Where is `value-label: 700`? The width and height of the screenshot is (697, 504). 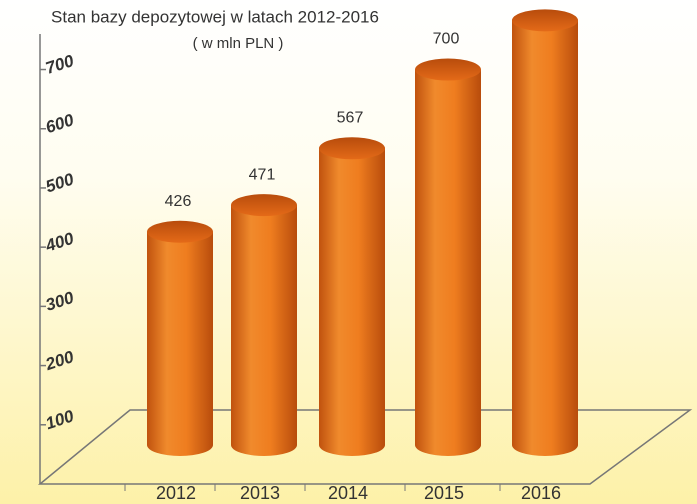
value-label: 700 is located at coordinates (446, 39).